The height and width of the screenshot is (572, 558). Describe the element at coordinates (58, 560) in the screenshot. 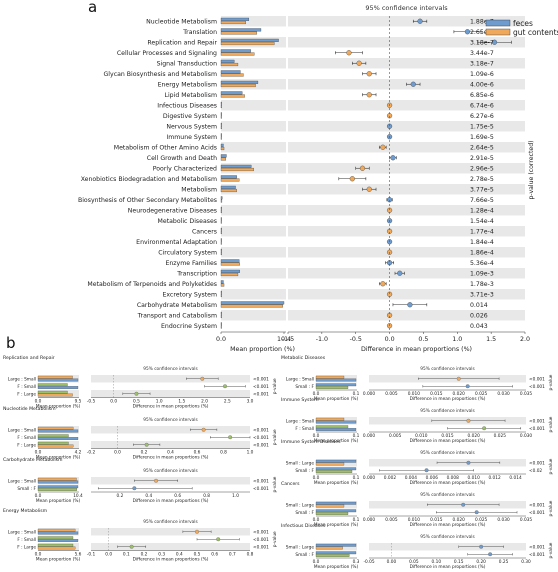

I see `x-axis-title-left: Mean proportion (%)` at that location.